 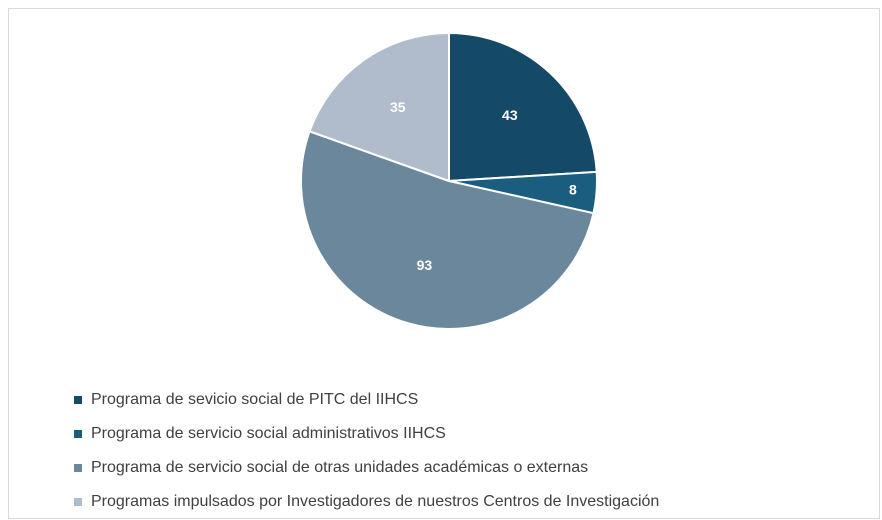 I want to click on data-label: 93, so click(x=425, y=265).